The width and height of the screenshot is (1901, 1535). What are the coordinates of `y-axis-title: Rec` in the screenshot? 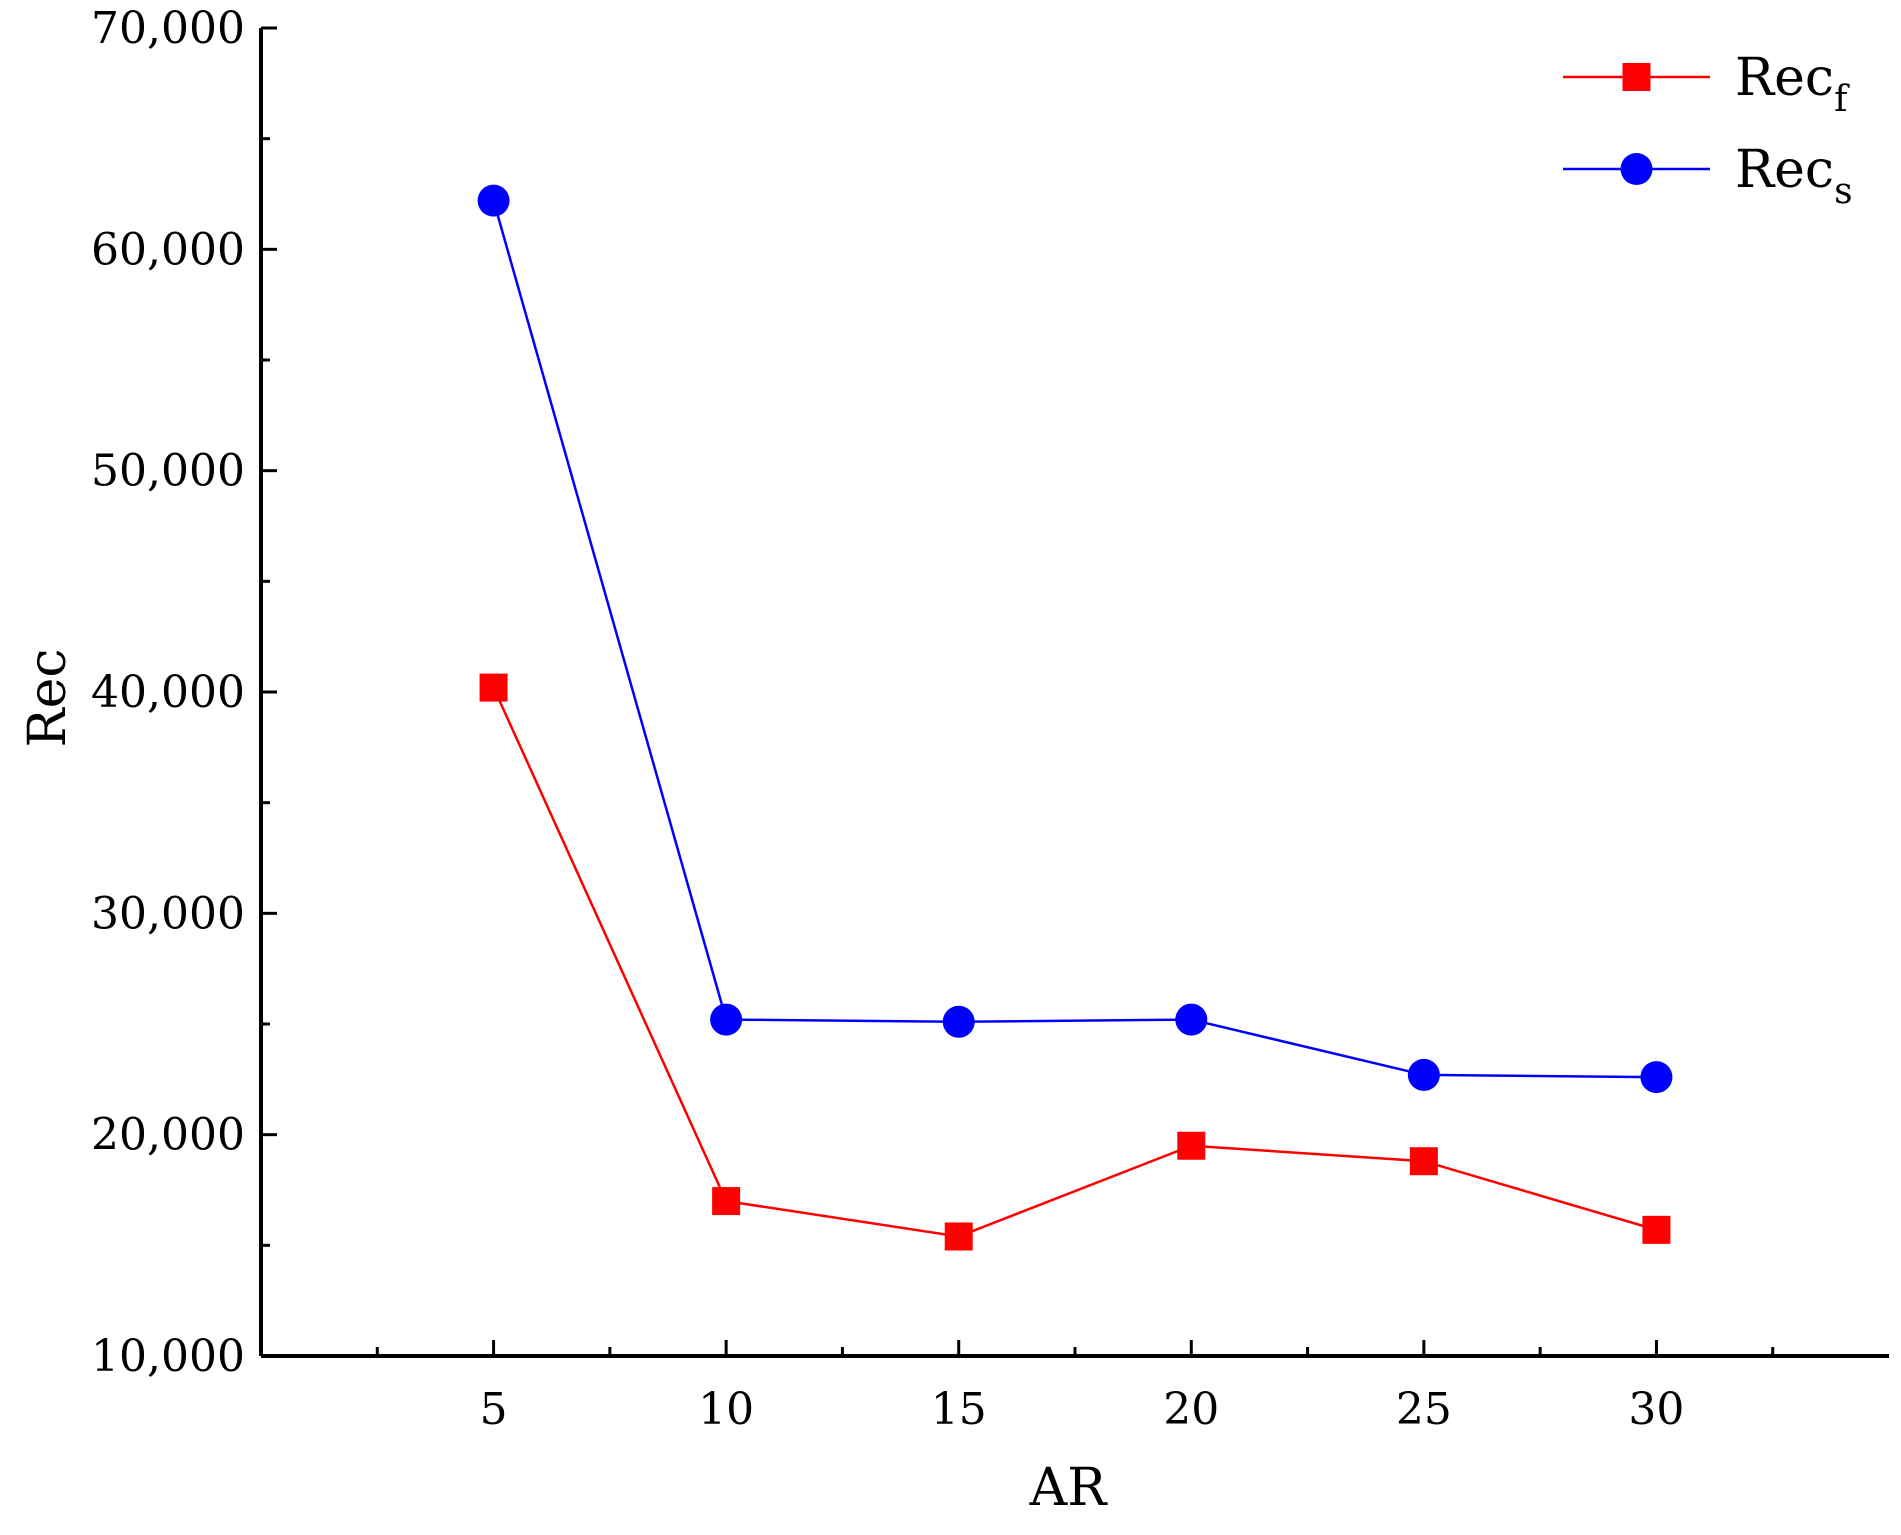 It's located at (48, 697).